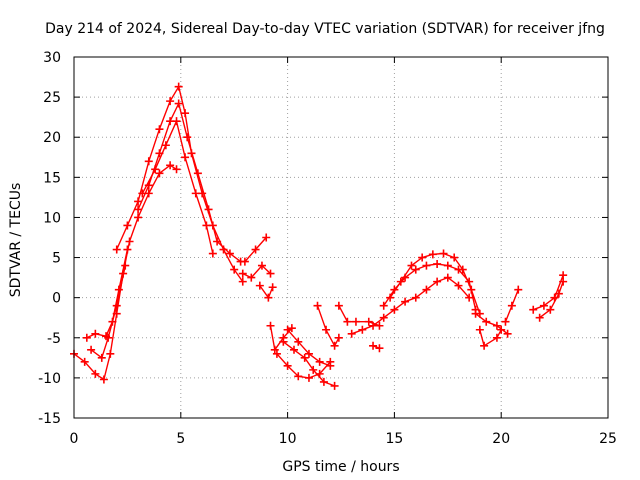 The width and height of the screenshot is (640, 480). I want to click on y-tick-label: 25, so click(52, 98).